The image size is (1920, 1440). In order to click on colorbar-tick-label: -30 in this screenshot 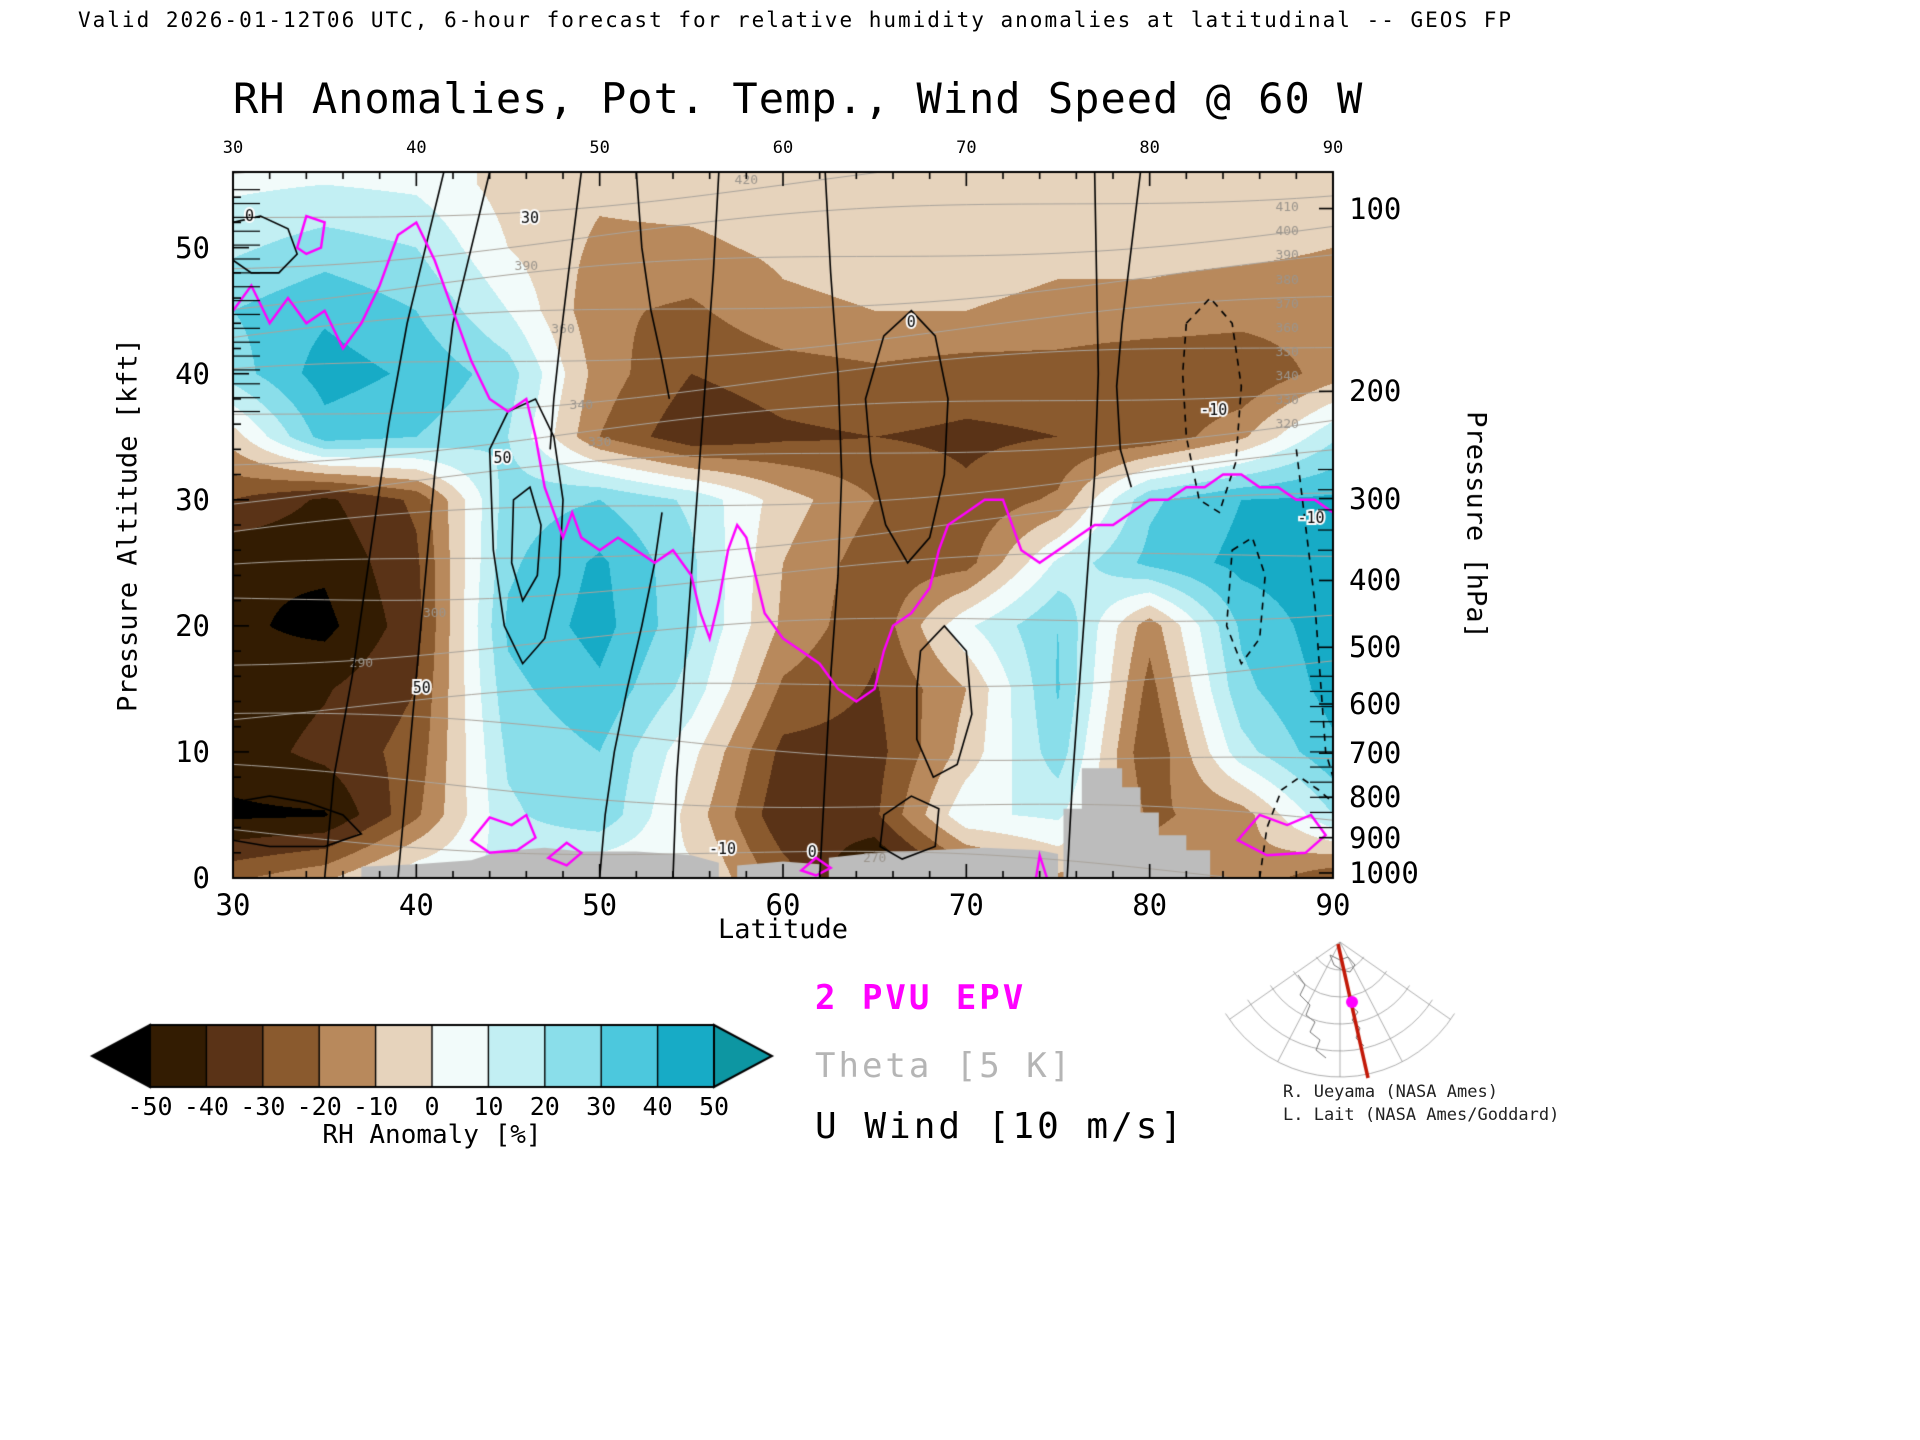, I will do `click(263, 1106)`.